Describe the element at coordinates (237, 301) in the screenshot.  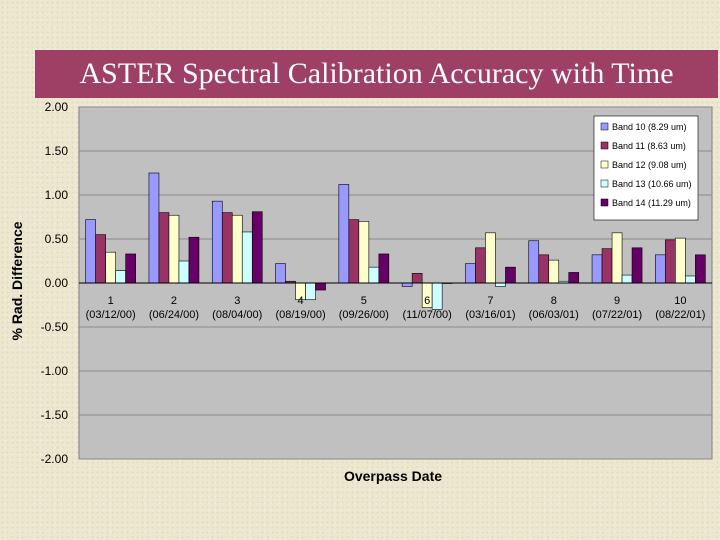
I see `category-label: 3` at that location.